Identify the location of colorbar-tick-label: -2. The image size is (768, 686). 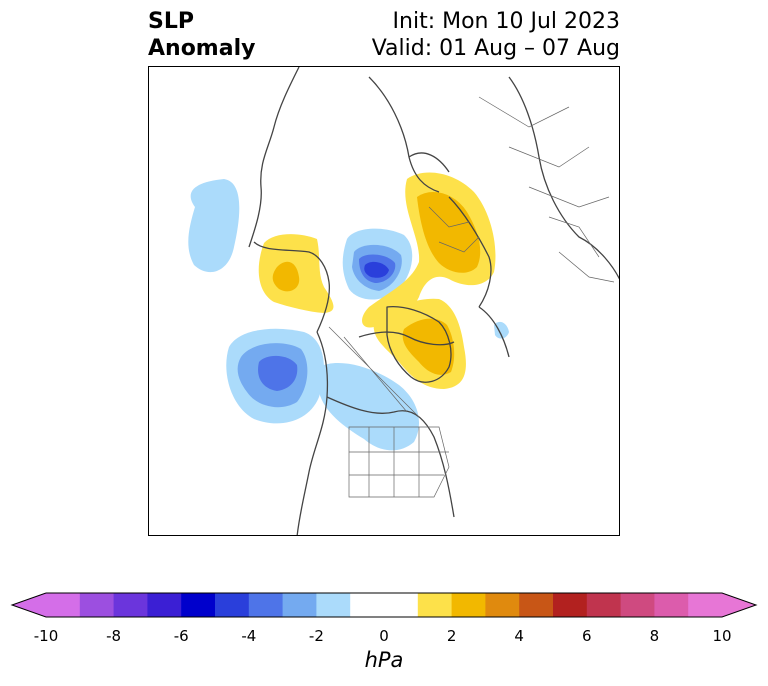
(316, 636).